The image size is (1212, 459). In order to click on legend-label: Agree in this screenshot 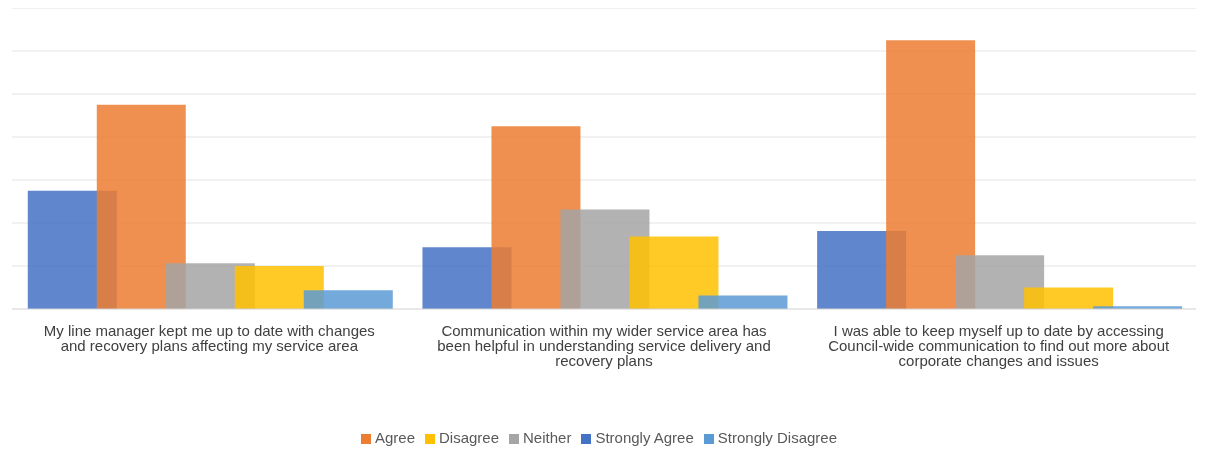, I will do `click(394, 437)`.